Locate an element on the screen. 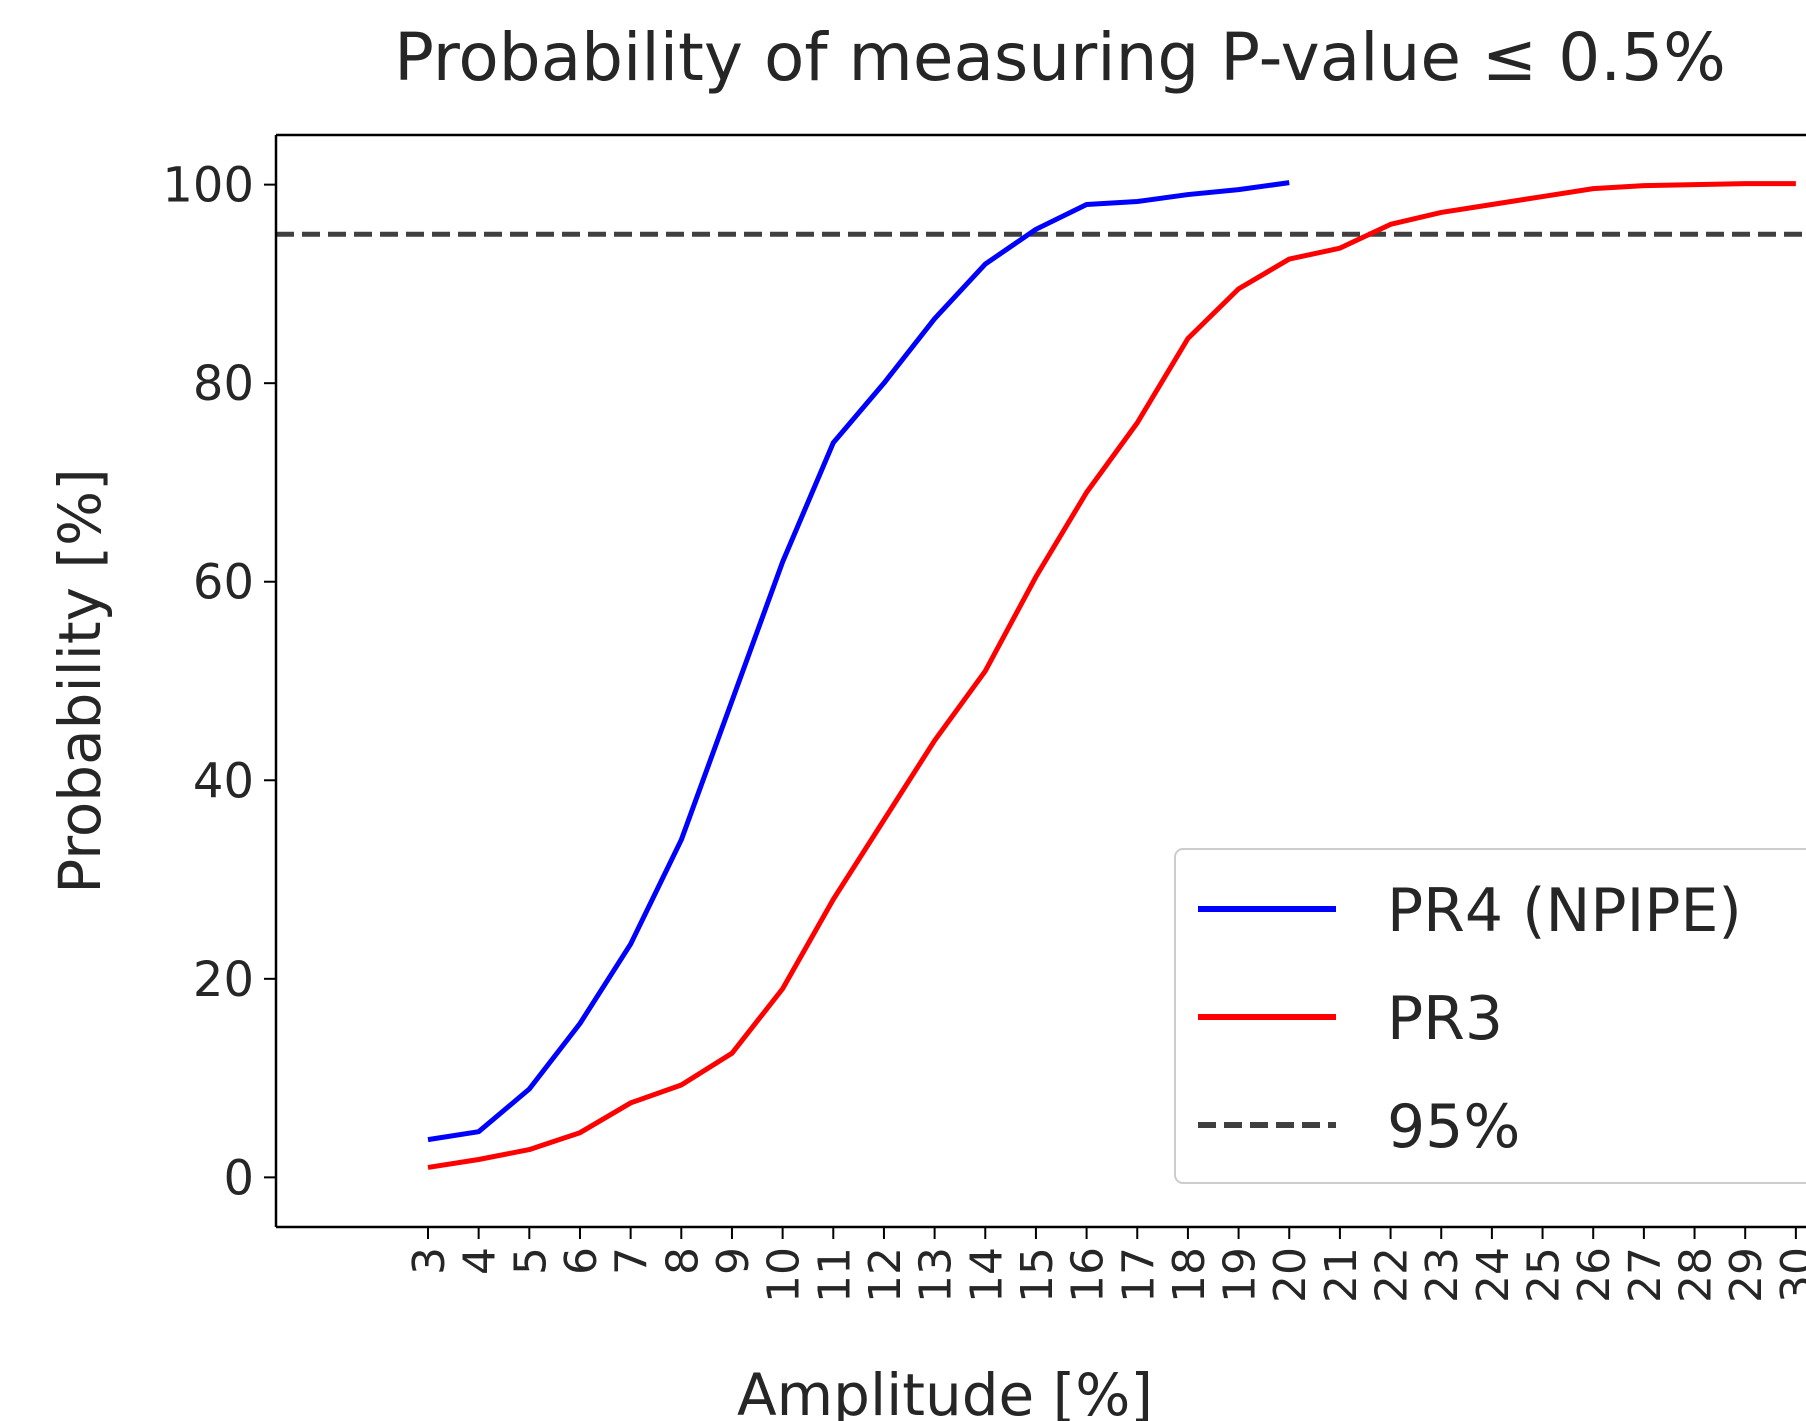 The width and height of the screenshot is (1806, 1421). x-tick-label: 21 is located at coordinates (1341, 1275).